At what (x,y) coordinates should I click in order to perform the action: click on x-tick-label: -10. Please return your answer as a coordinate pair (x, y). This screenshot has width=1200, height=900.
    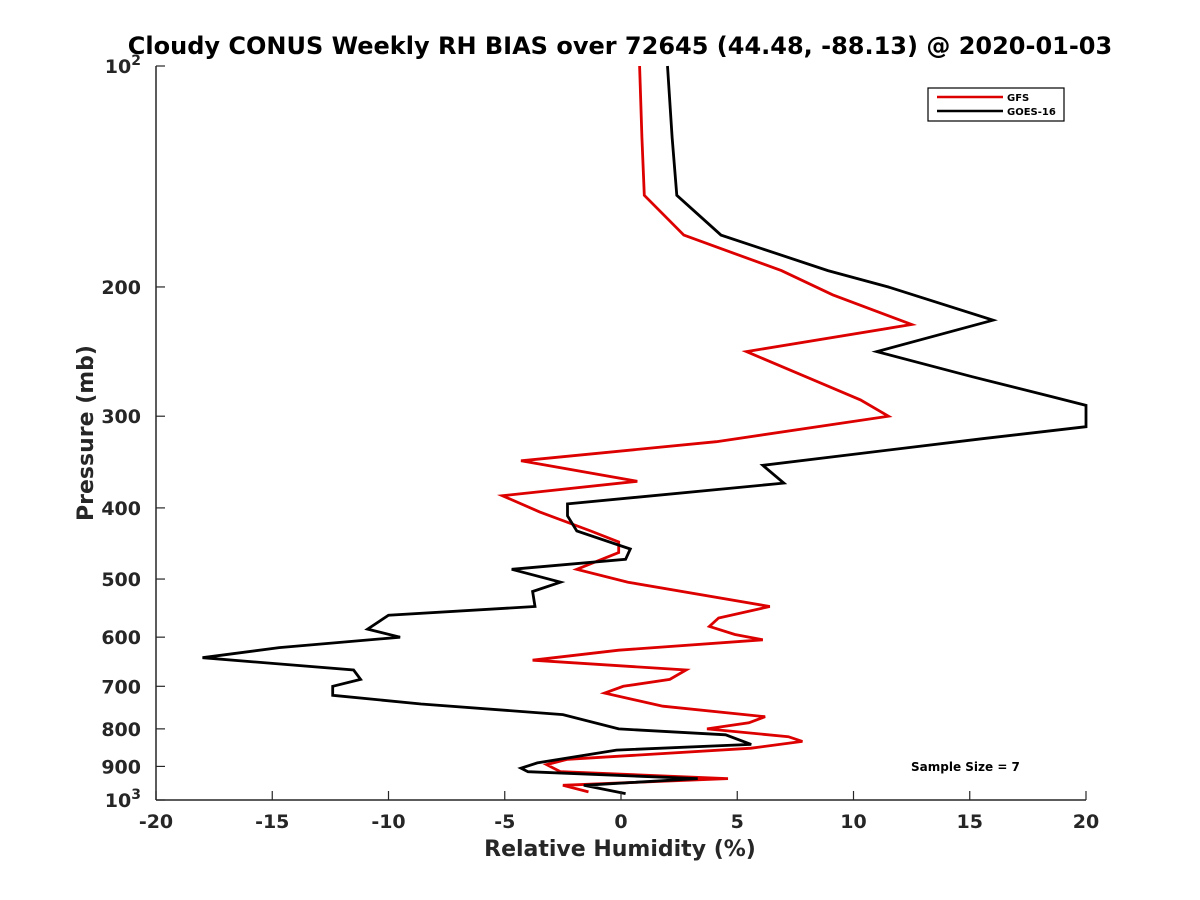
    Looking at the image, I should click on (388, 822).